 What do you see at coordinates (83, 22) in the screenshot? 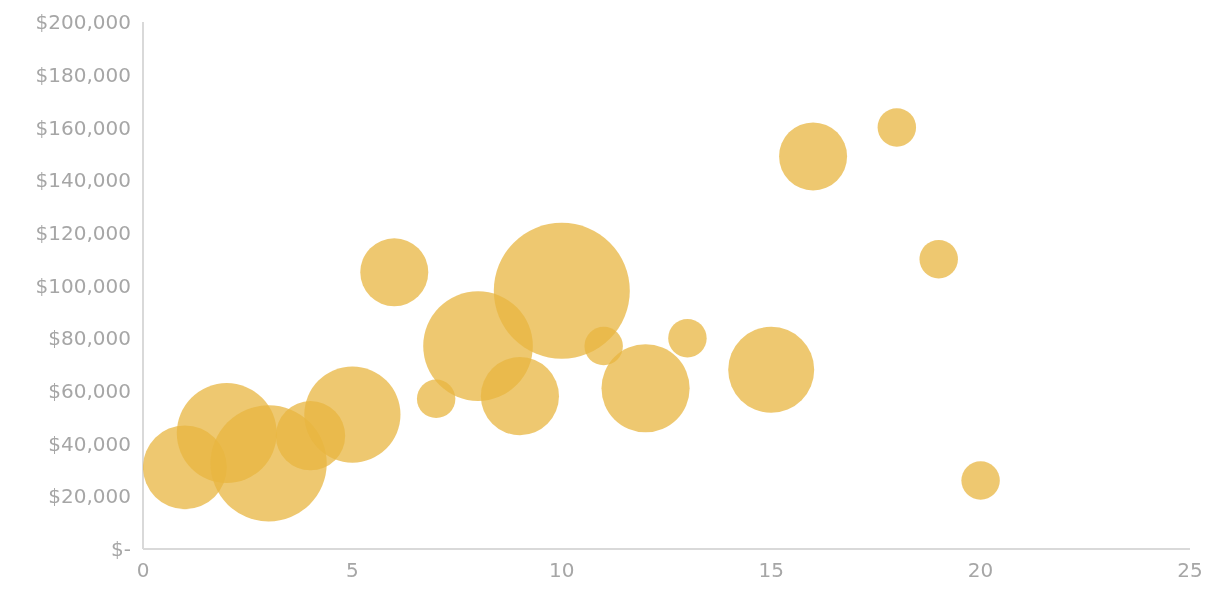
I see `y-tick-label: $200,000` at bounding box center [83, 22].